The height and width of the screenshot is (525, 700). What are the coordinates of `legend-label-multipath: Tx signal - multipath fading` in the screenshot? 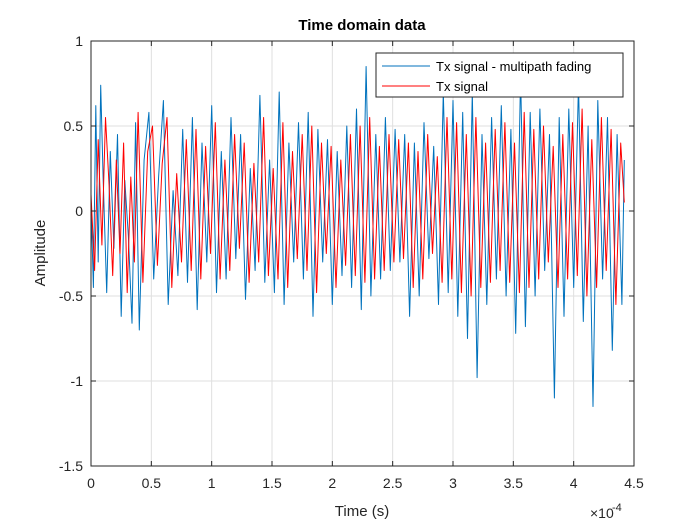 It's located at (513, 66).